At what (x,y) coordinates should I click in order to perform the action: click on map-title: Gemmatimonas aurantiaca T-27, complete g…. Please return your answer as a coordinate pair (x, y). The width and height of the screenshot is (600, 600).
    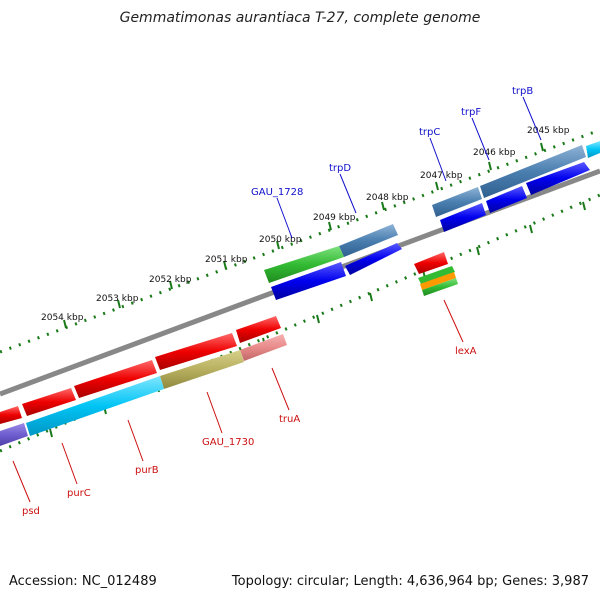
    Looking at the image, I should click on (300, 18).